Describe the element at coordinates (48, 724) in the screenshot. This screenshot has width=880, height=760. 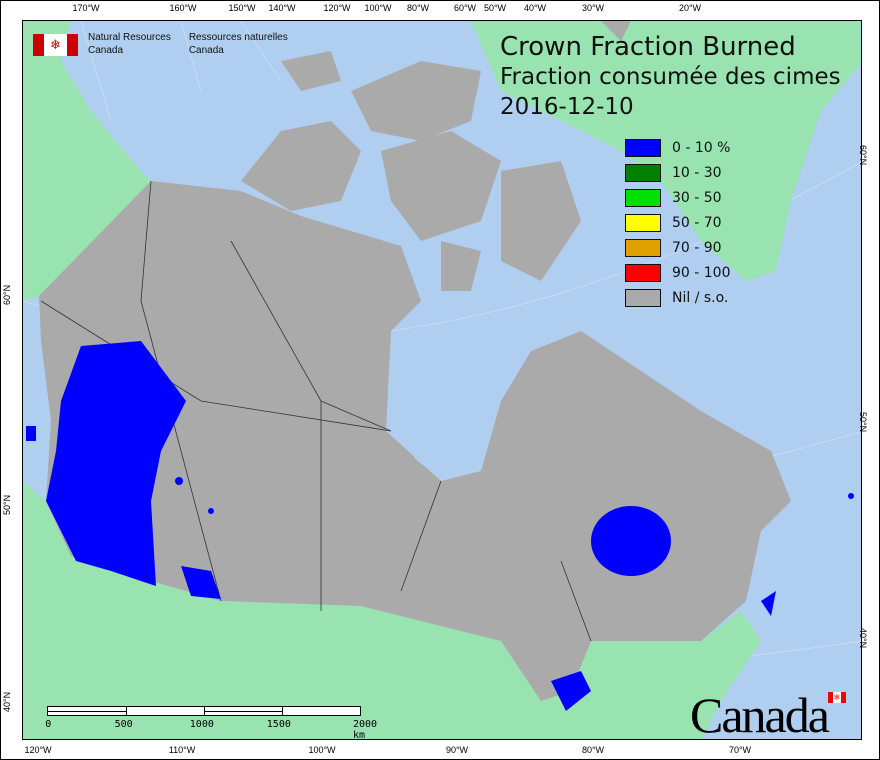
I see `scale-label: 0` at that location.